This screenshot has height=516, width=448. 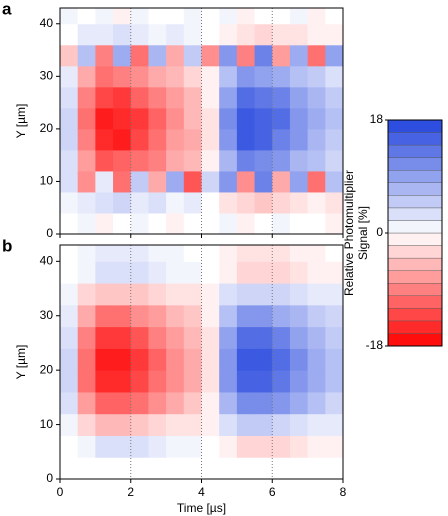 I want to click on colorbar-tick-label: 0, so click(x=379, y=232).